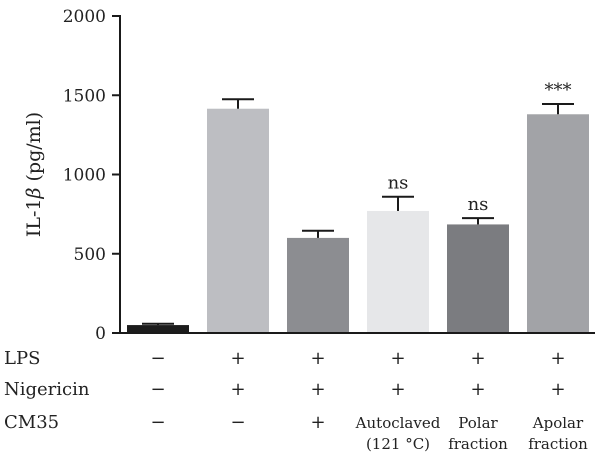  I want to click on group-label-5-0: Apolar, so click(558, 423).